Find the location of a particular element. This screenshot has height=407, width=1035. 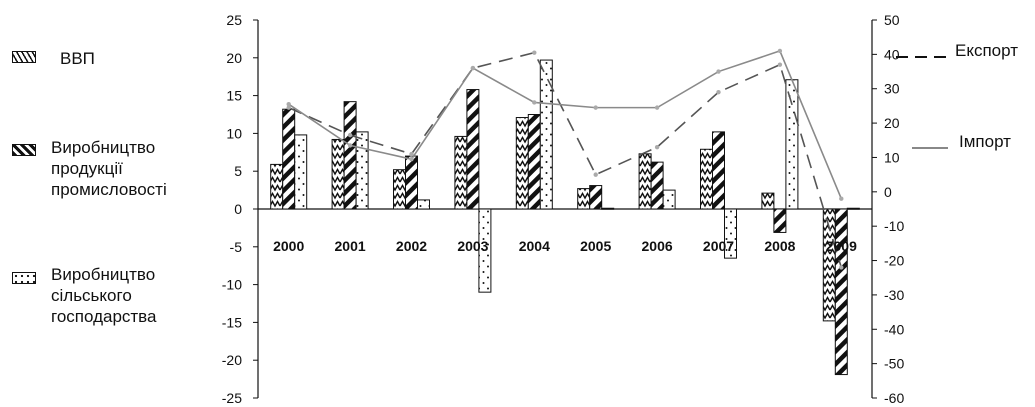

category-label: 2003 is located at coordinates (472, 246).